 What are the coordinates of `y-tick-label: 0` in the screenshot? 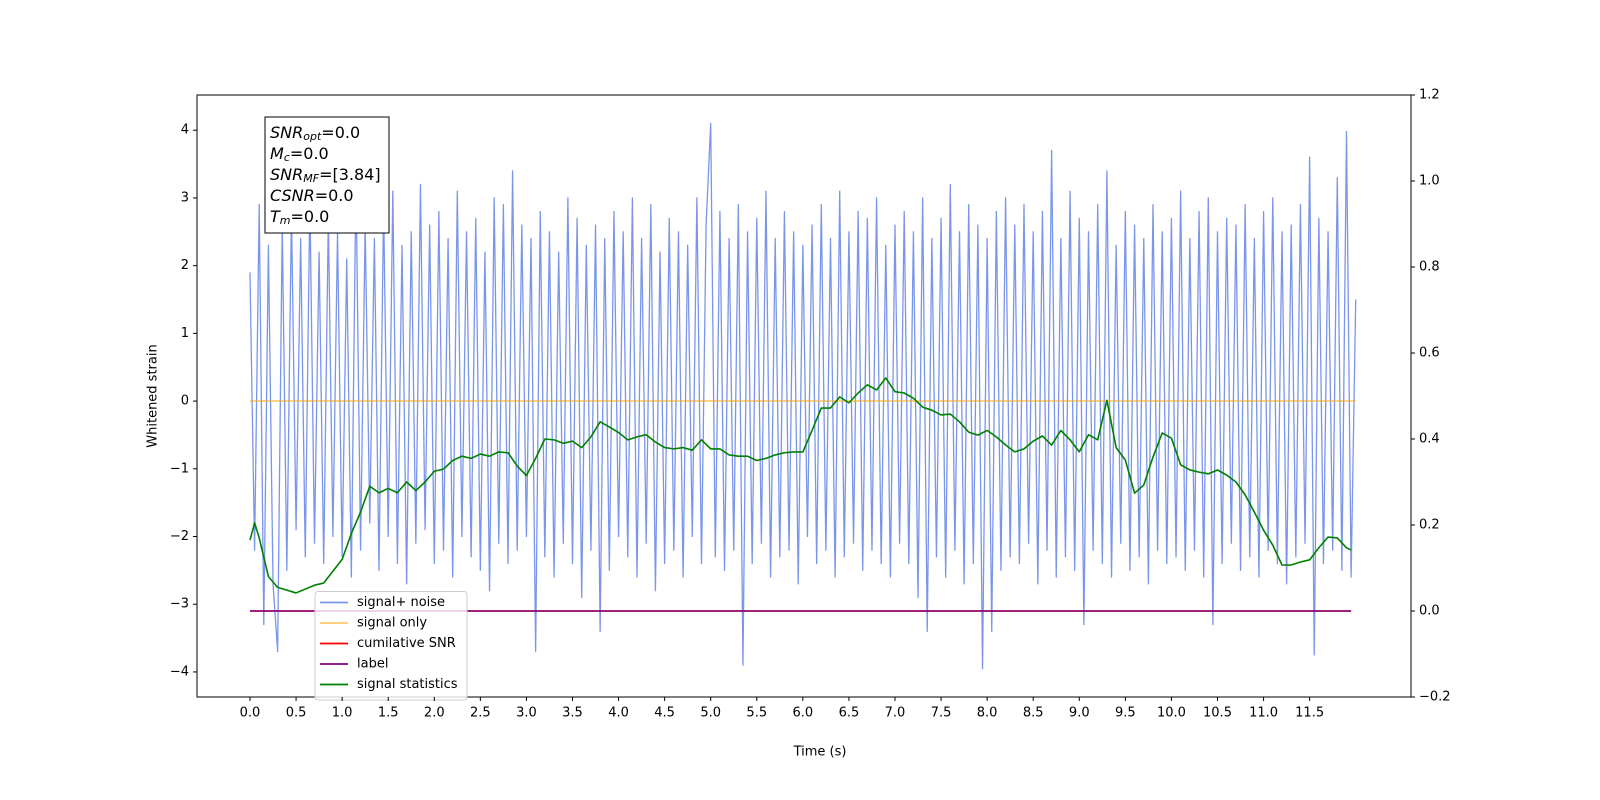 It's located at (185, 401).